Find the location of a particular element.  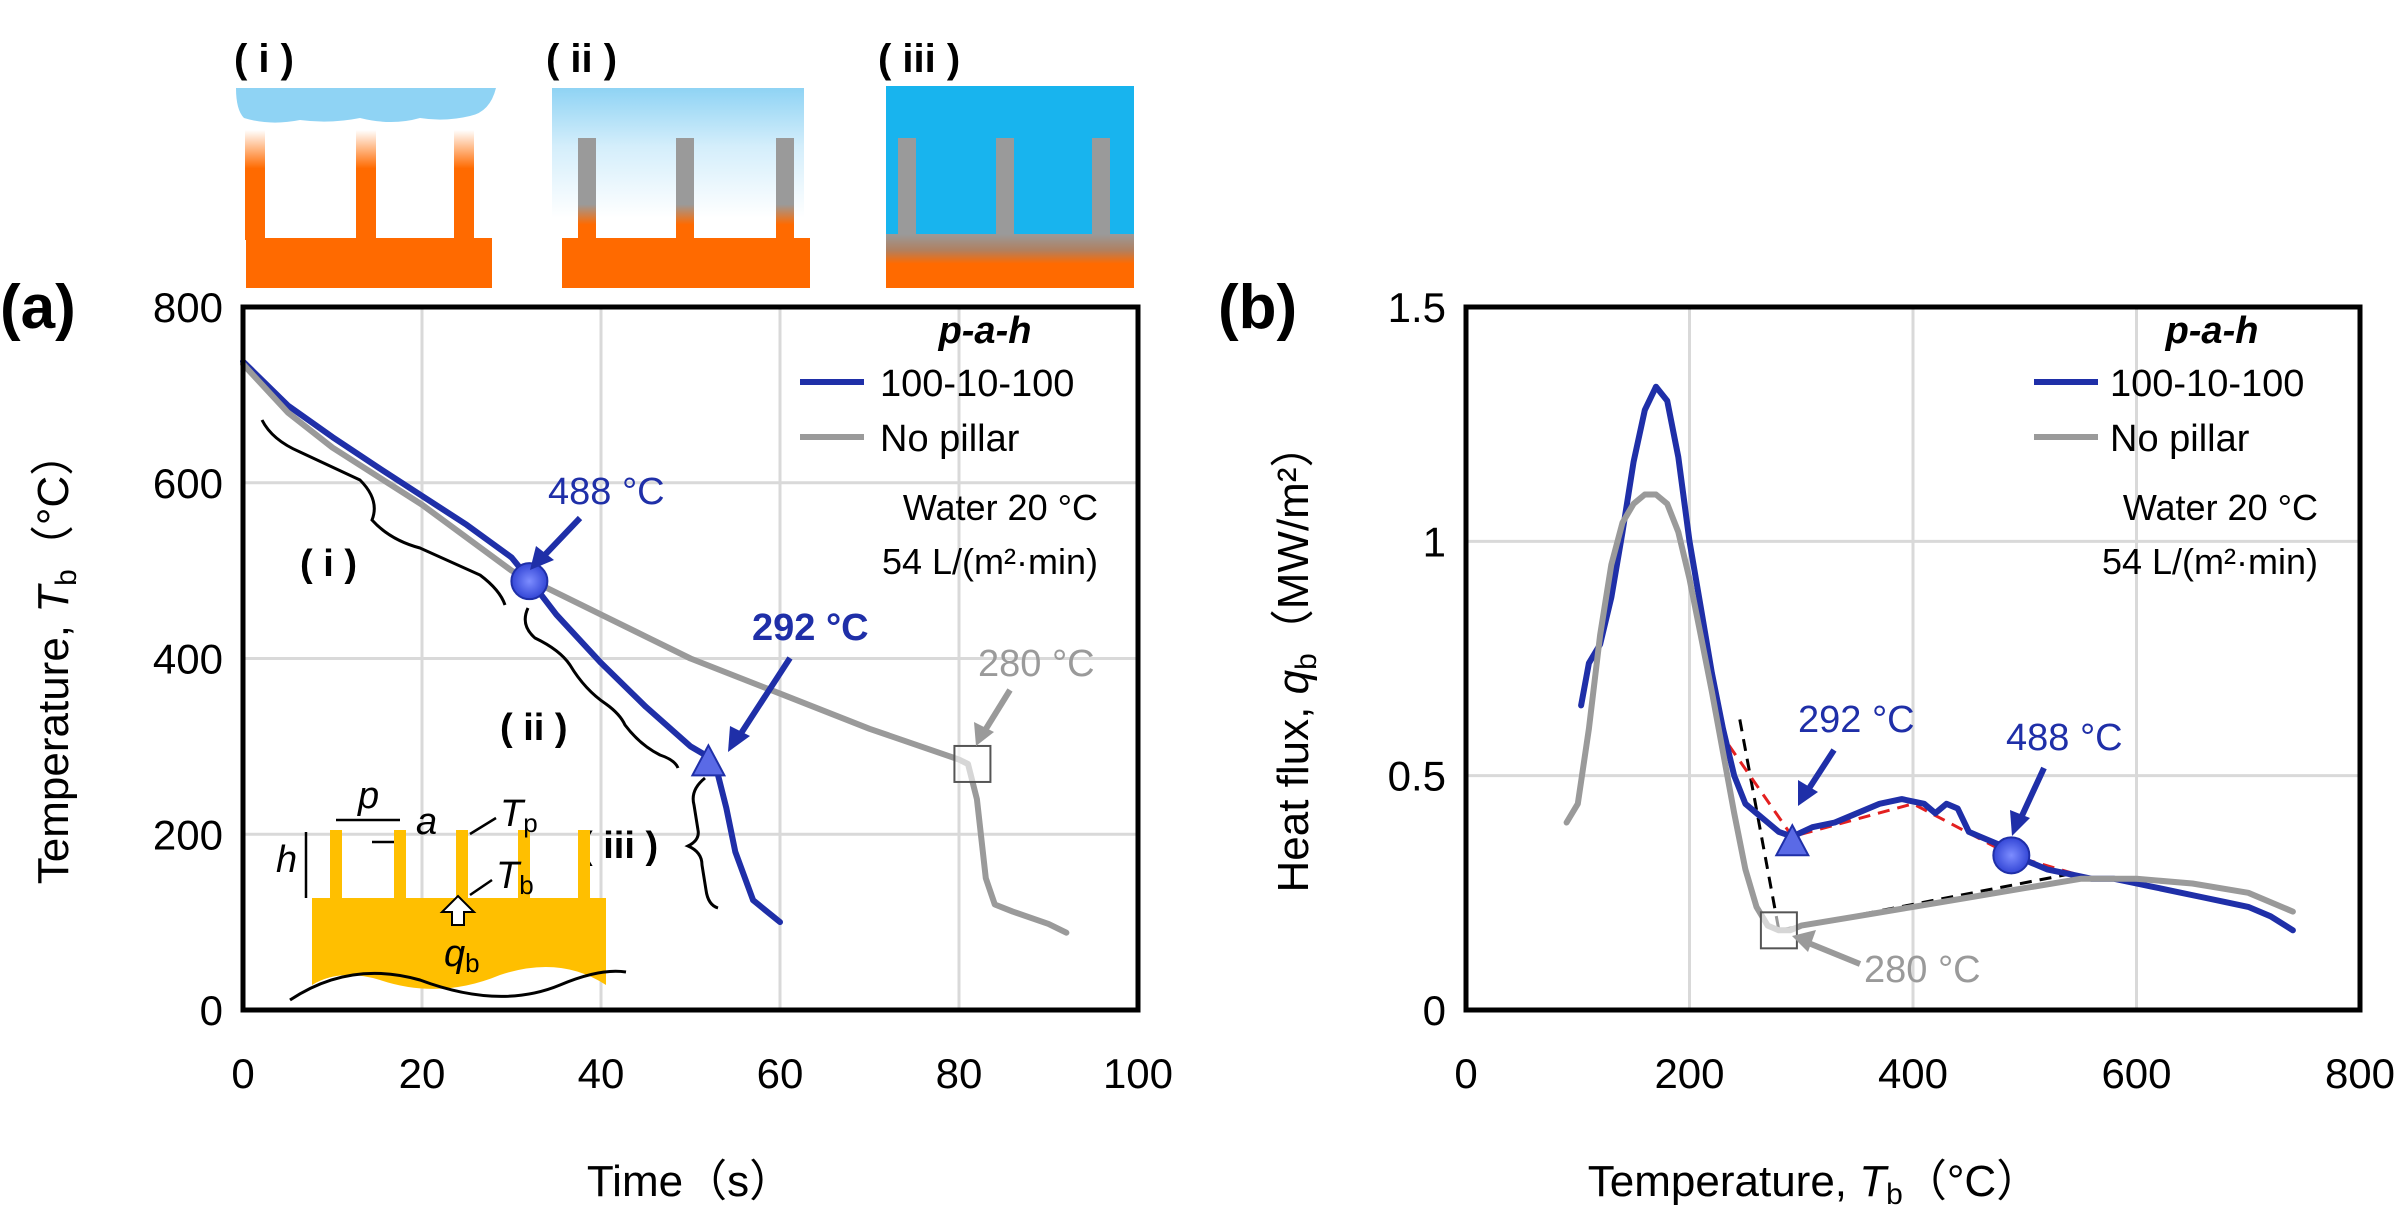

y-tick-label: 0.5 is located at coordinates (1417, 776).